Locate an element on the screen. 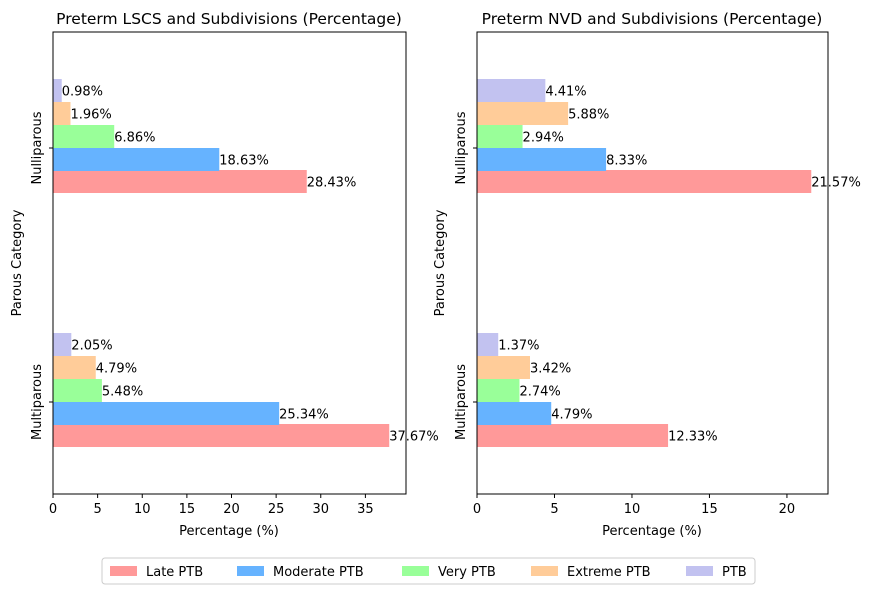 Image resolution: width=874 pixels, height=593 pixels. x-tick-label: 25 is located at coordinates (276, 509).